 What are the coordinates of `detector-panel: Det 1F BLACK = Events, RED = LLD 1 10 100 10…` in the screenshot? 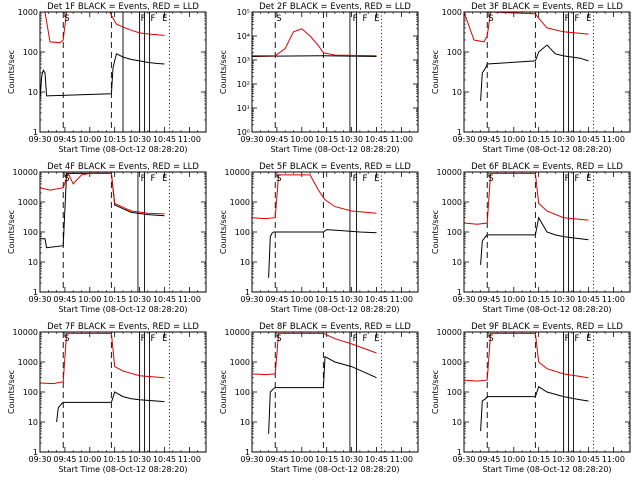 It's located at (107, 78).